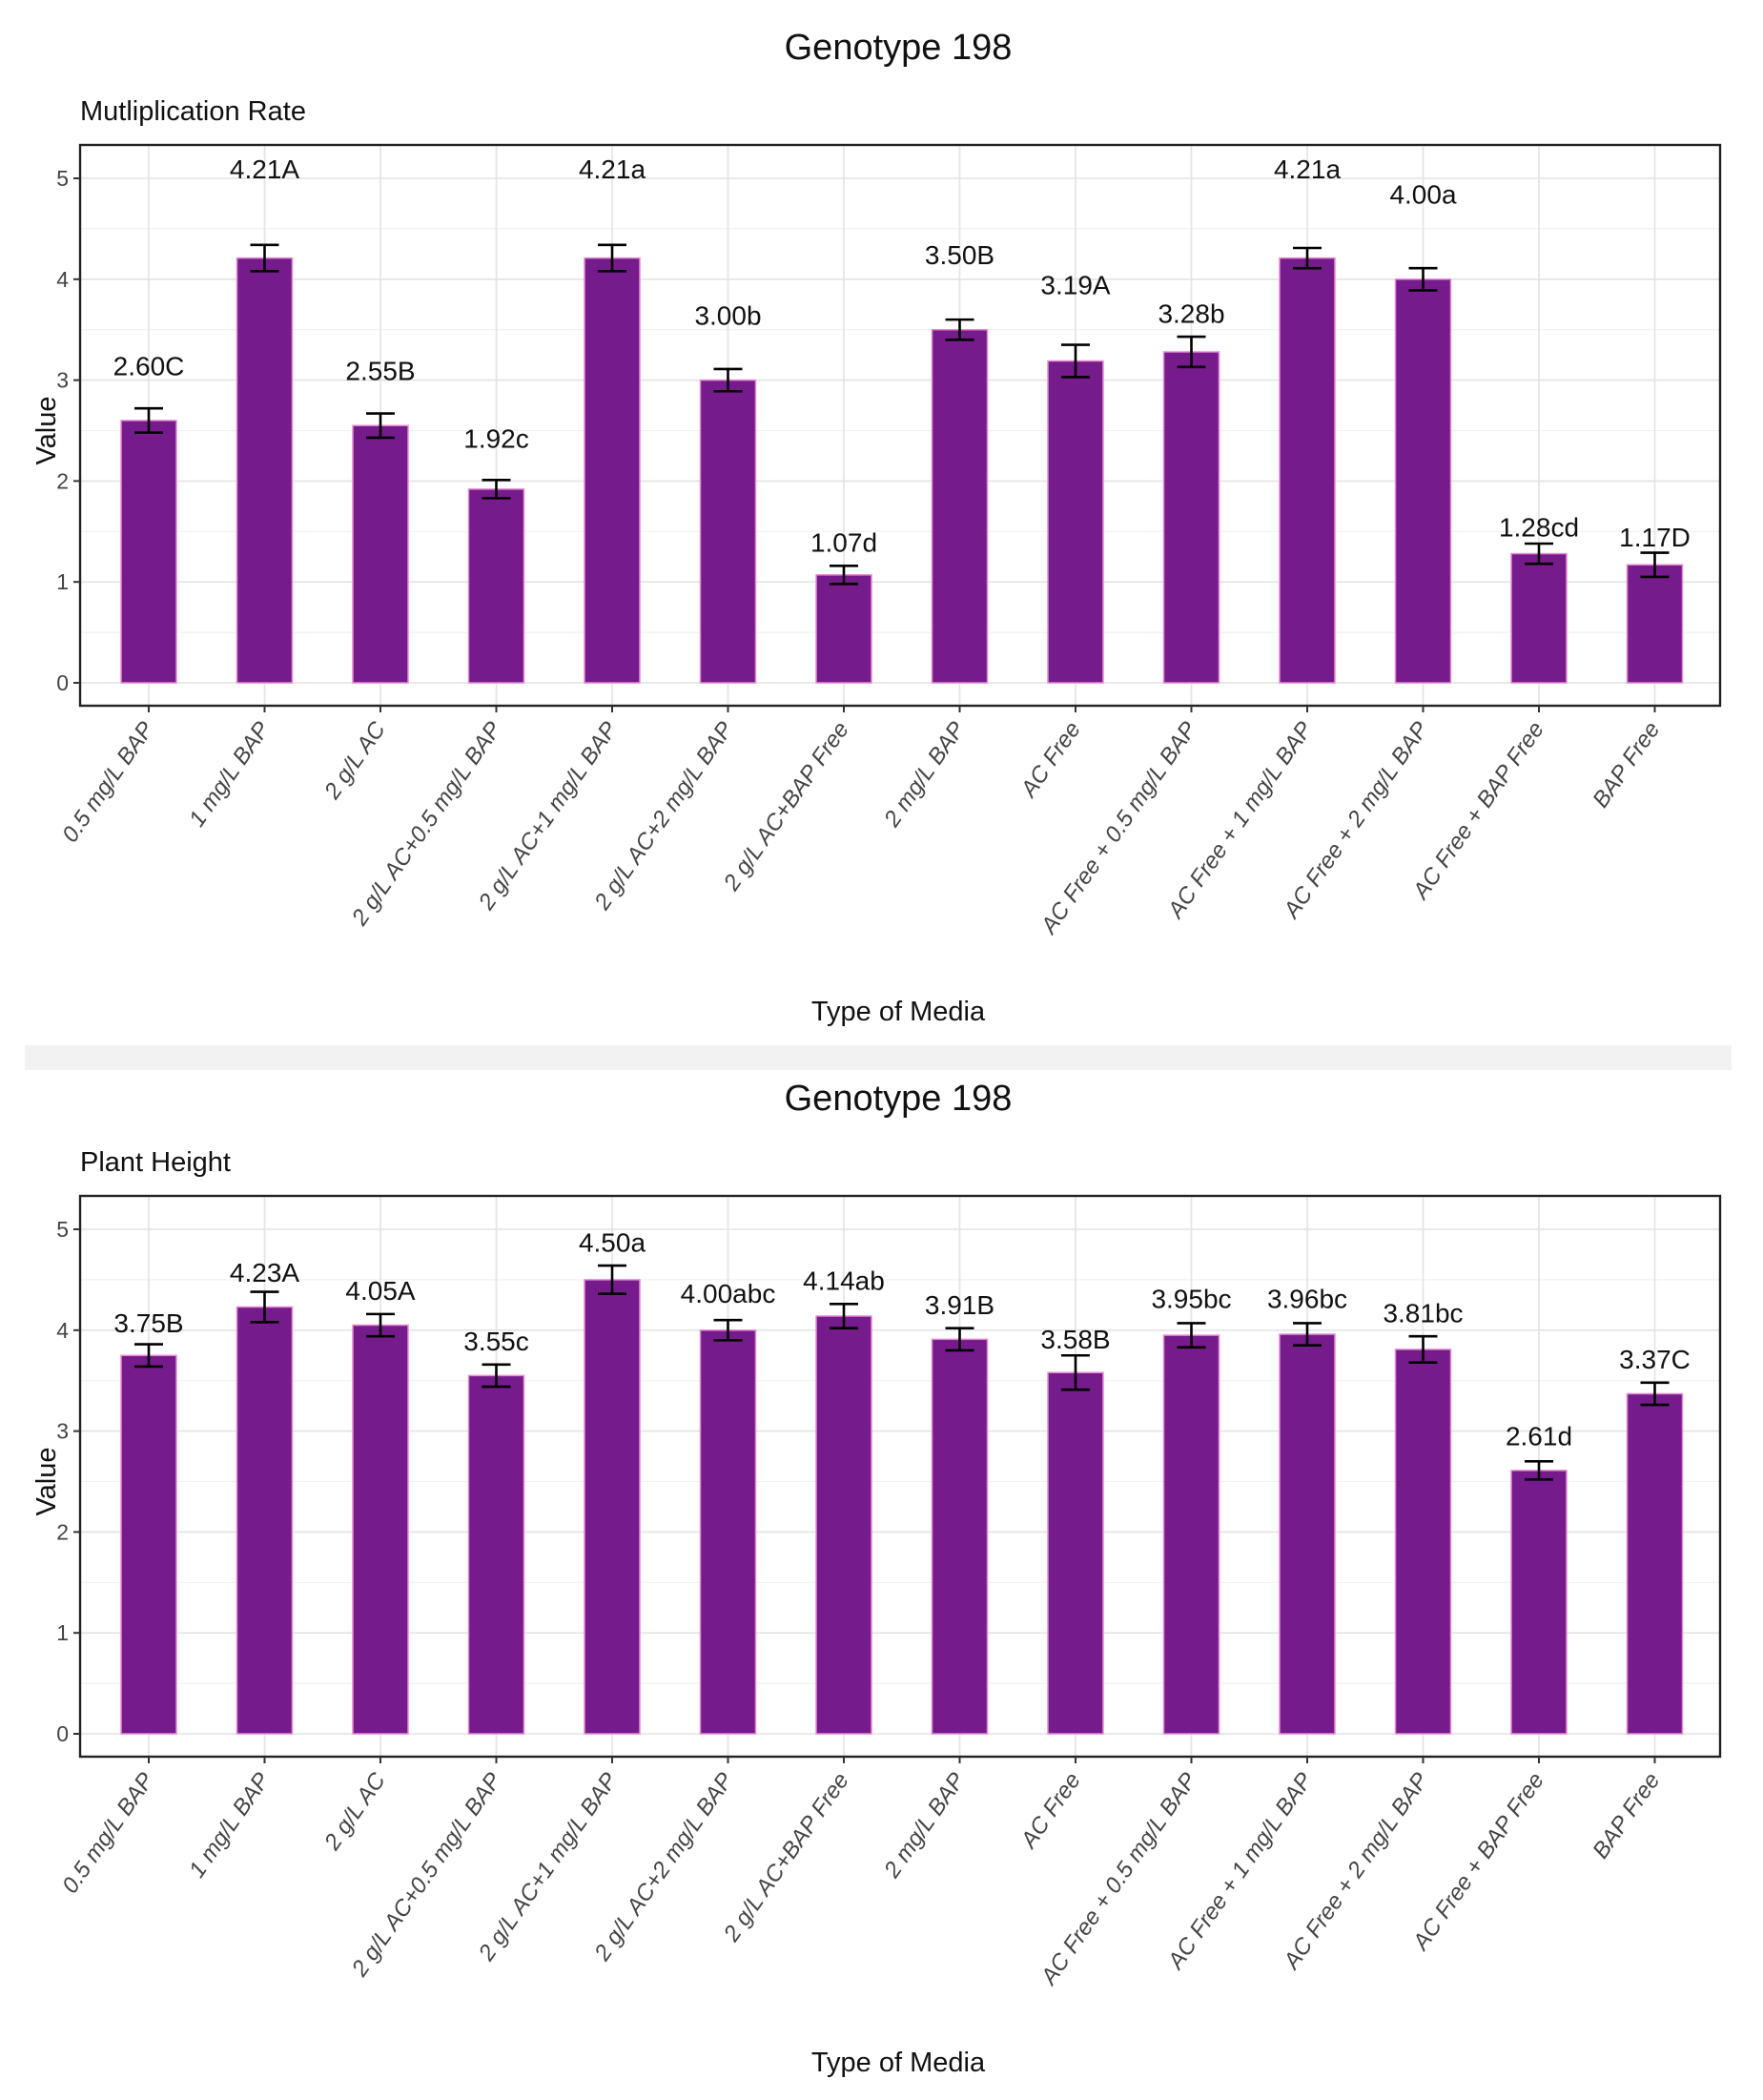  I want to click on bar-value-label: 4.21A, so click(265, 169).